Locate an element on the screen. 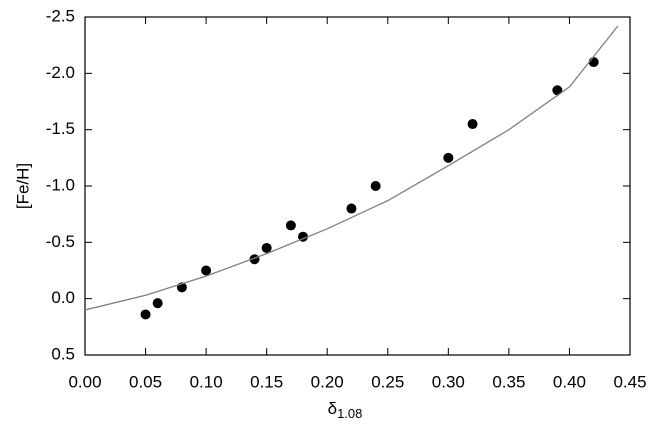  y-tick-label: -2.5 is located at coordinates (60, 15).